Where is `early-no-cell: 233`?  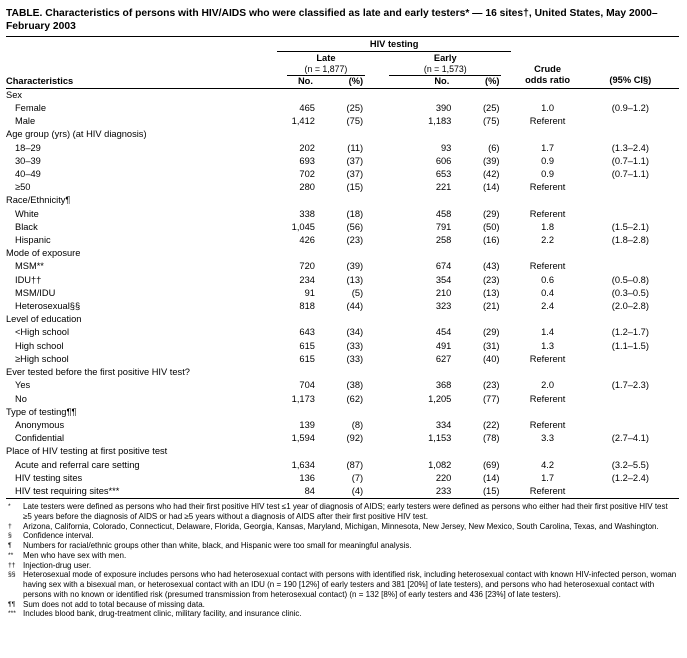 early-no-cell: 233 is located at coordinates (443, 490).